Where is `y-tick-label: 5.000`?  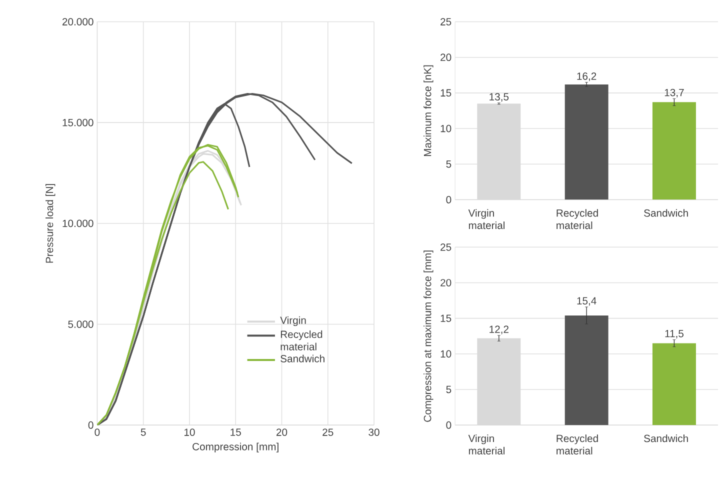
y-tick-label: 5.000 is located at coordinates (81, 324).